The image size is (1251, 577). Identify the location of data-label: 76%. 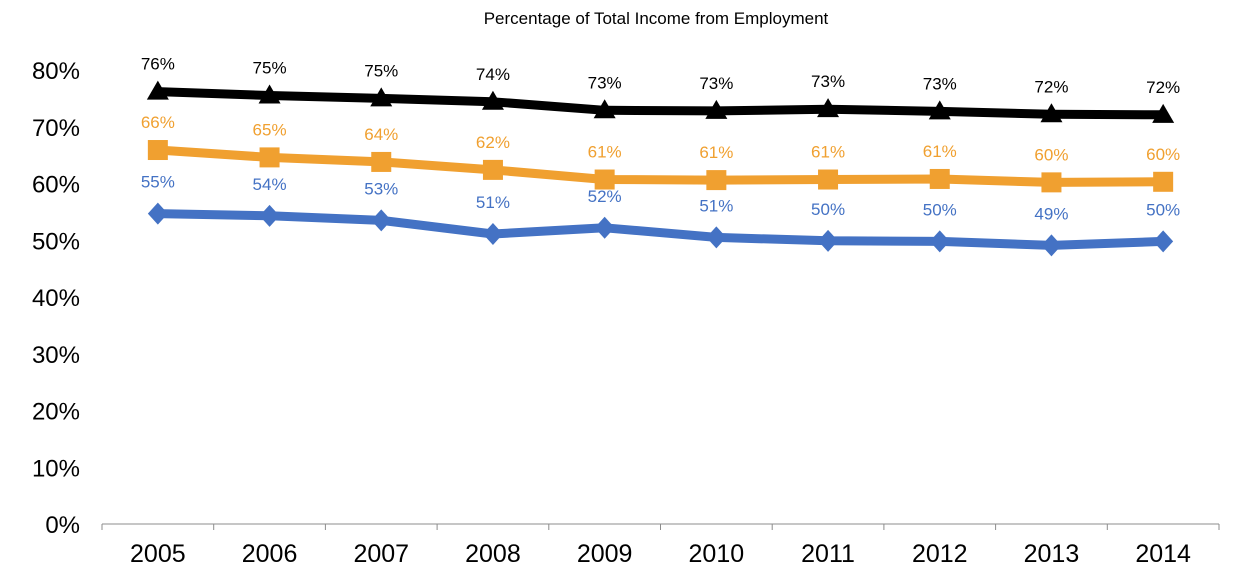
(158, 64).